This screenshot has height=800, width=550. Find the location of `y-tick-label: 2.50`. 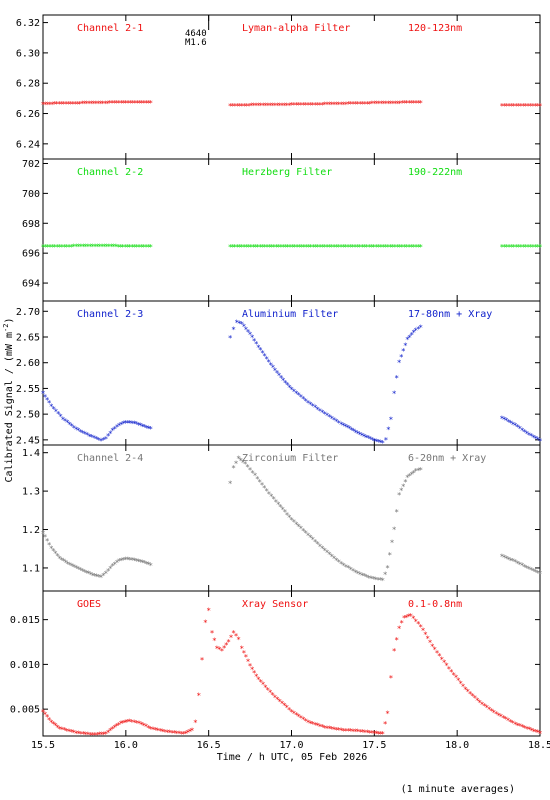

y-tick-label: 2.50 is located at coordinates (28, 415).